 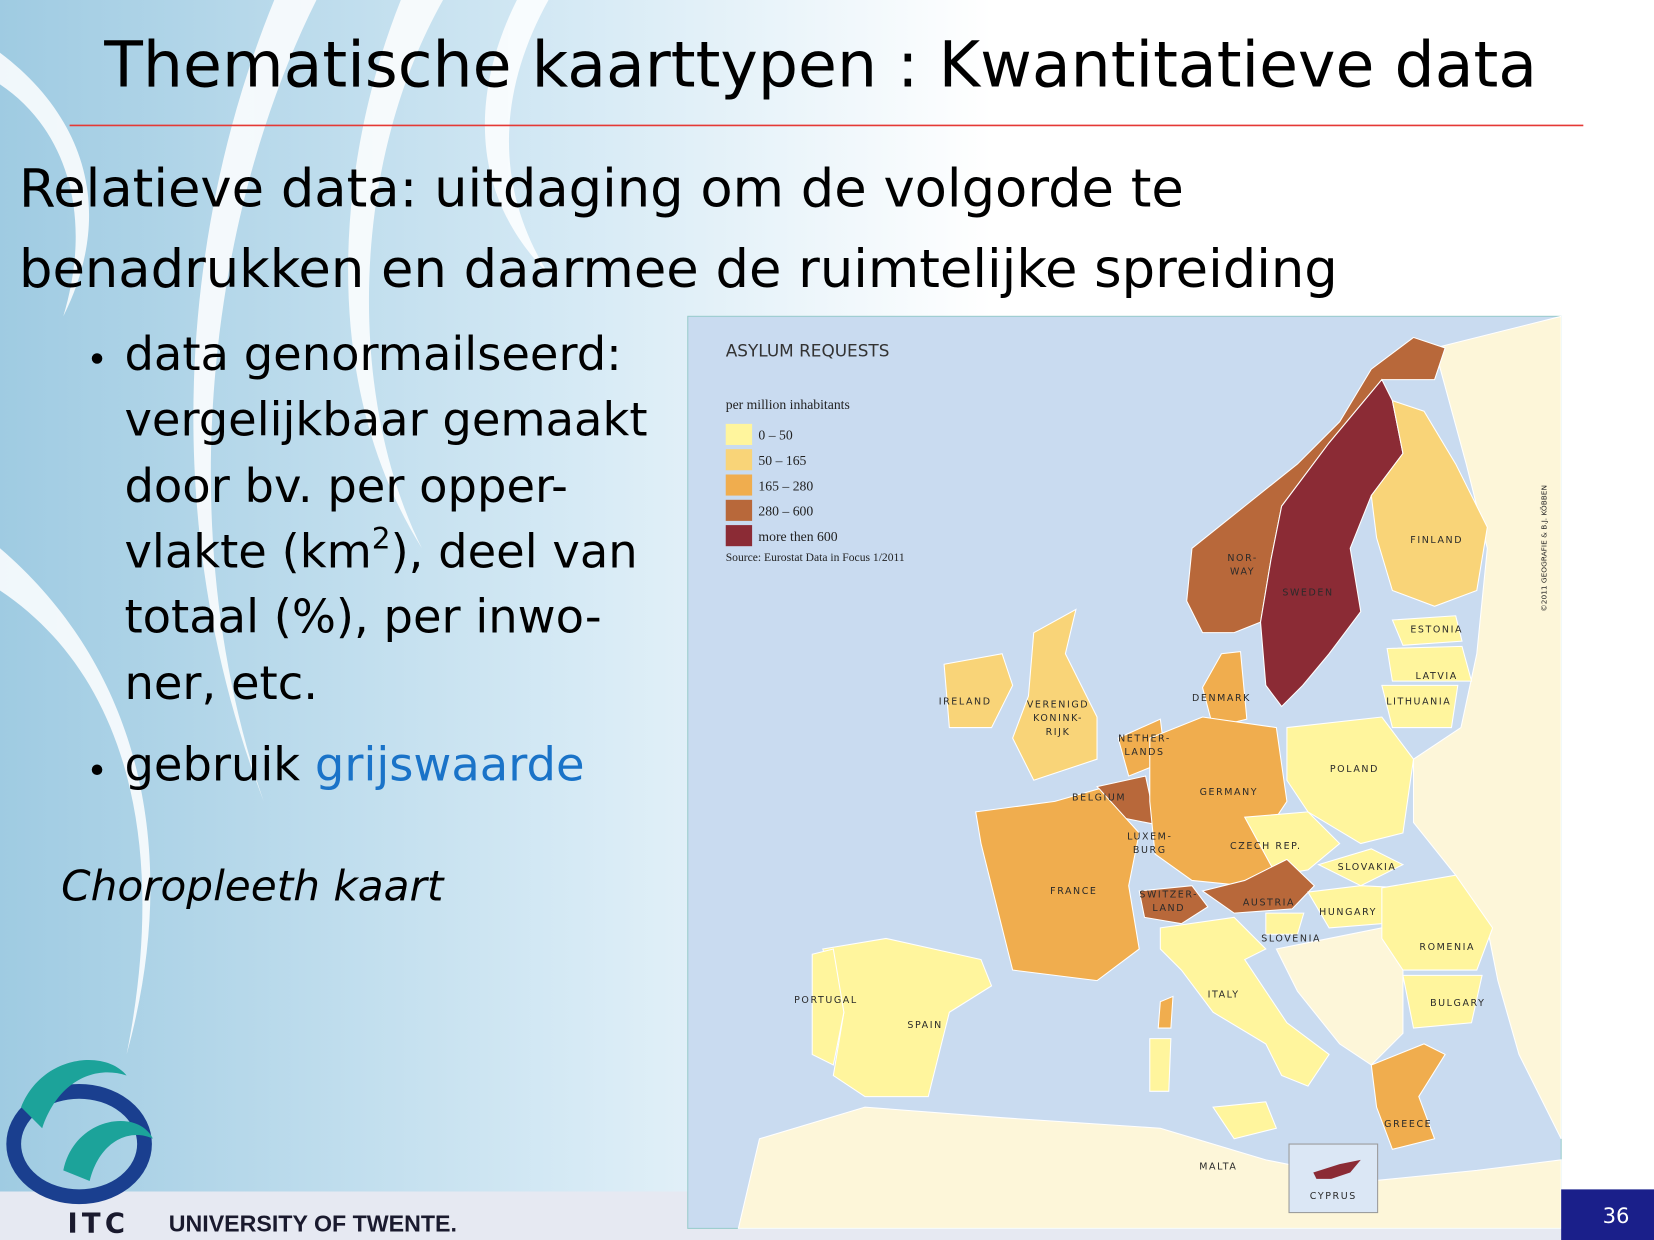 I want to click on label-line: LATVIA, so click(x=1437, y=676).